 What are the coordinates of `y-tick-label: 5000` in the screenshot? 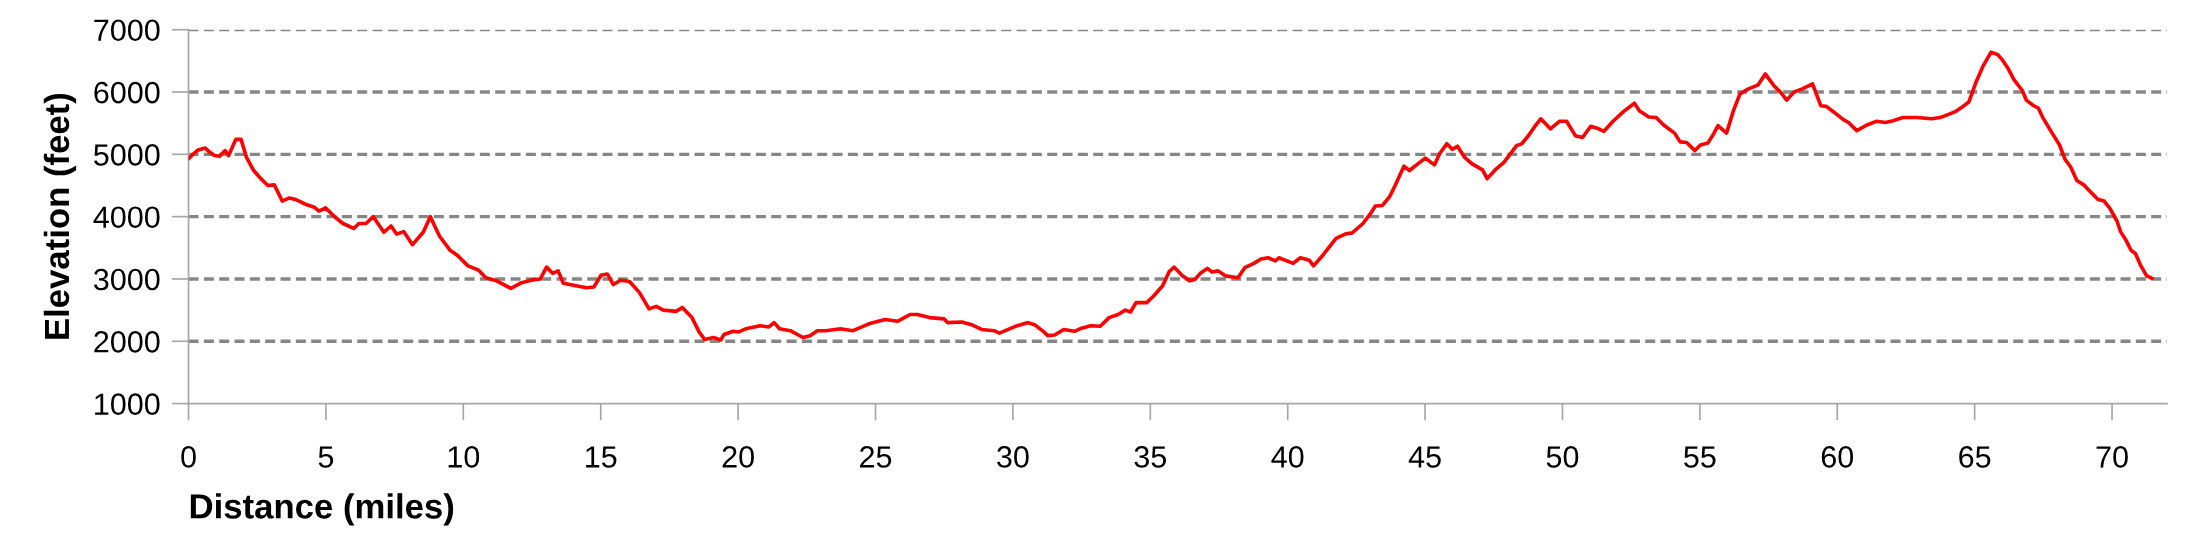 It's located at (127, 155).